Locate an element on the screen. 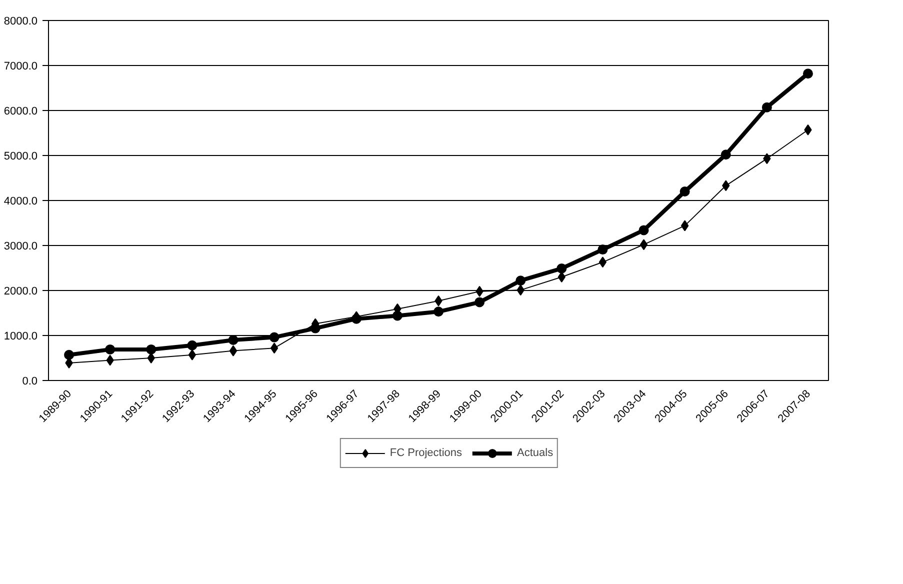 Image resolution: width=903 pixels, height=584 pixels. legend-label: Actuals is located at coordinates (535, 453).